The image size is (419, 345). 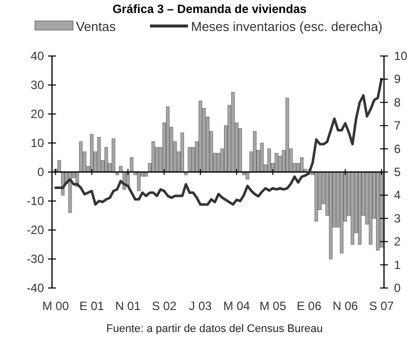 What do you see at coordinates (35, 288) in the screenshot?
I see `y-tick-label: -40` at bounding box center [35, 288].